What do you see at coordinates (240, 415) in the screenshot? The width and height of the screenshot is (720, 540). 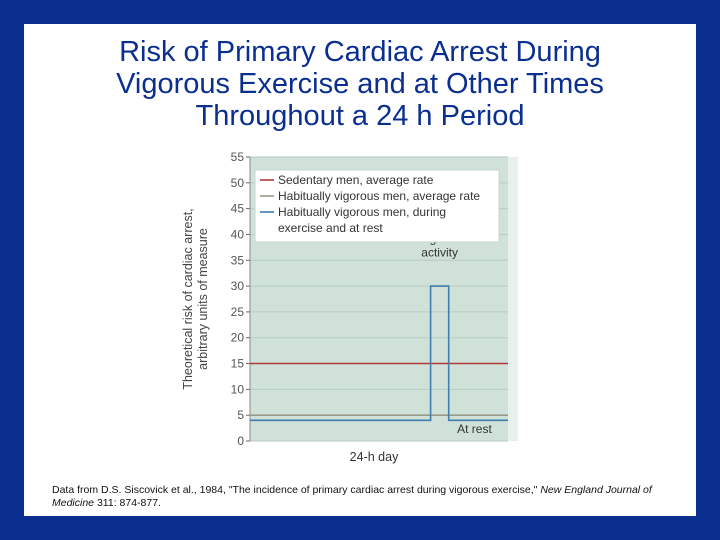 I see `y-tick-label: 5` at bounding box center [240, 415].